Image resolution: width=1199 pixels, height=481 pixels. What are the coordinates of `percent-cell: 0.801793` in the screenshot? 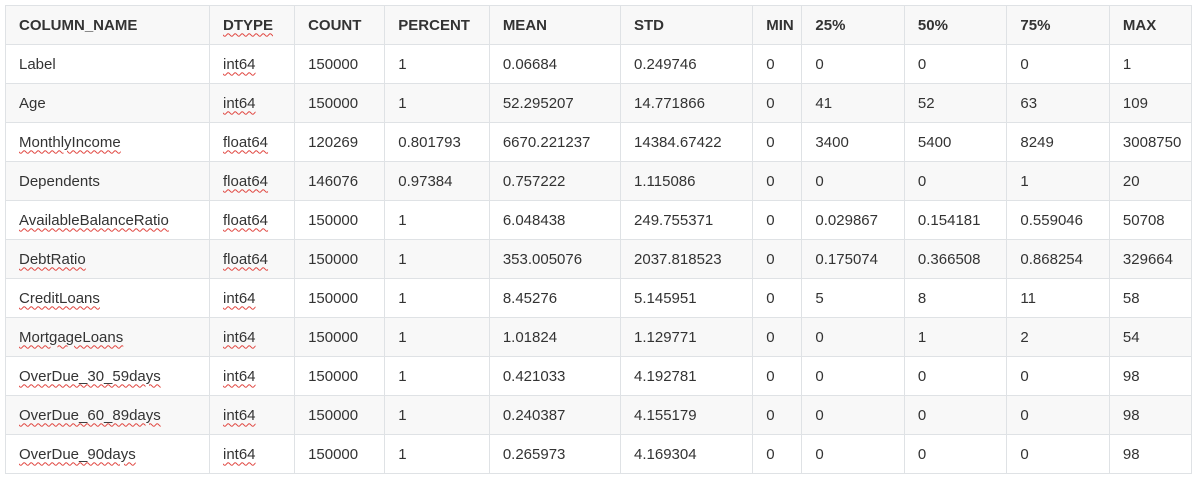 It's located at (437, 142).